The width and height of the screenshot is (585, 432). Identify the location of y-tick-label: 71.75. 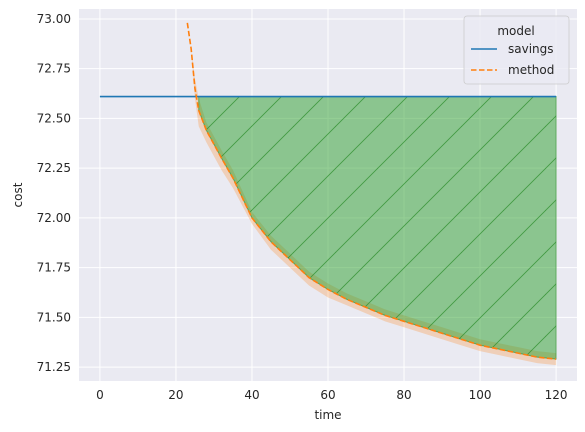
(54, 268).